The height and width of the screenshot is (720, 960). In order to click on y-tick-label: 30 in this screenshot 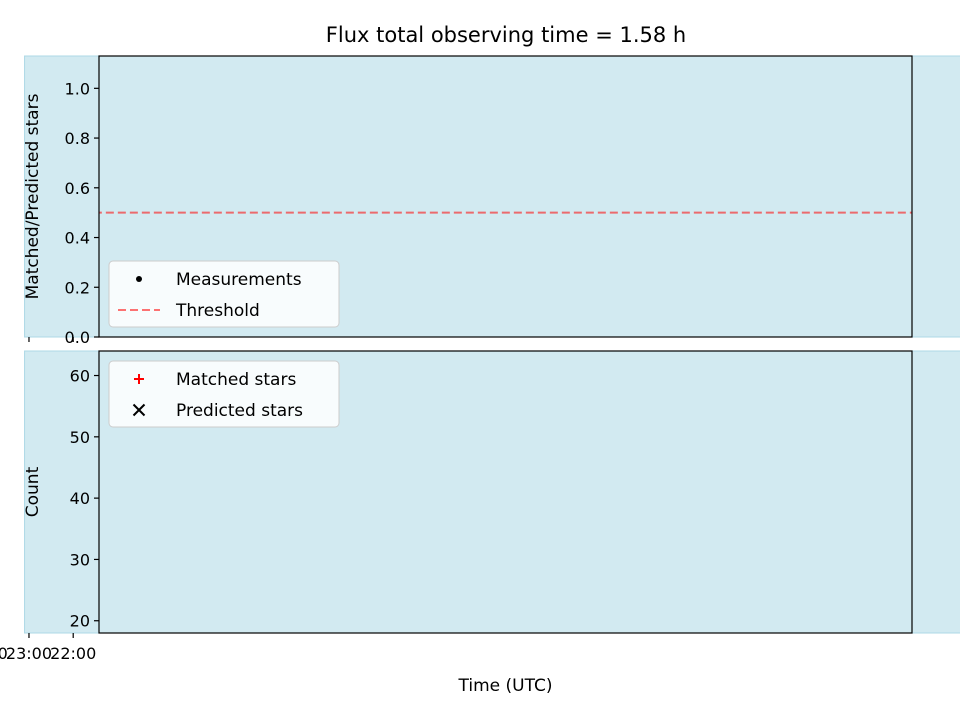, I will do `click(80, 559)`.